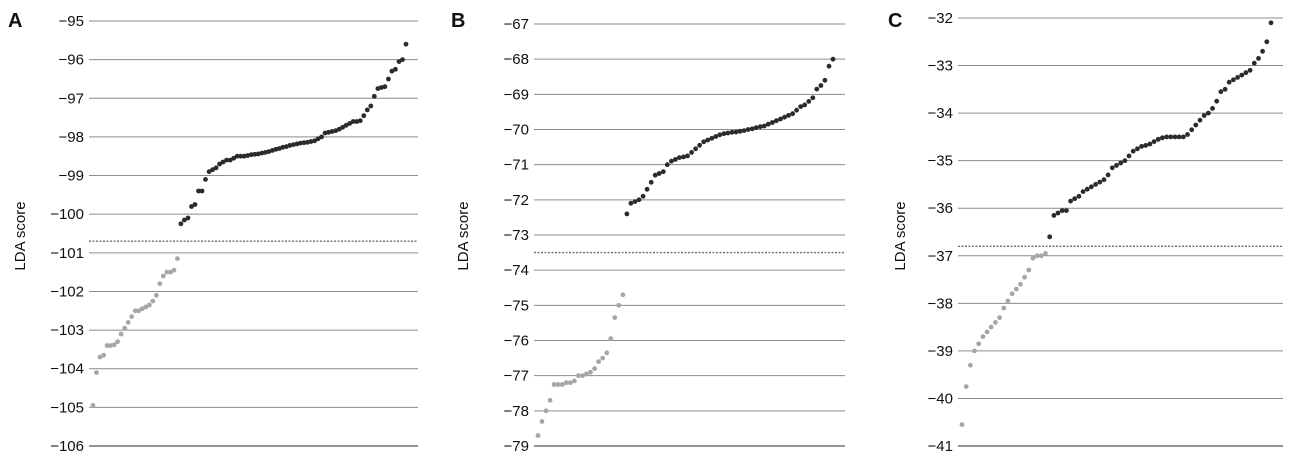  Describe the element at coordinates (940, 351) in the screenshot. I see `y-tick-label: −39` at that location.